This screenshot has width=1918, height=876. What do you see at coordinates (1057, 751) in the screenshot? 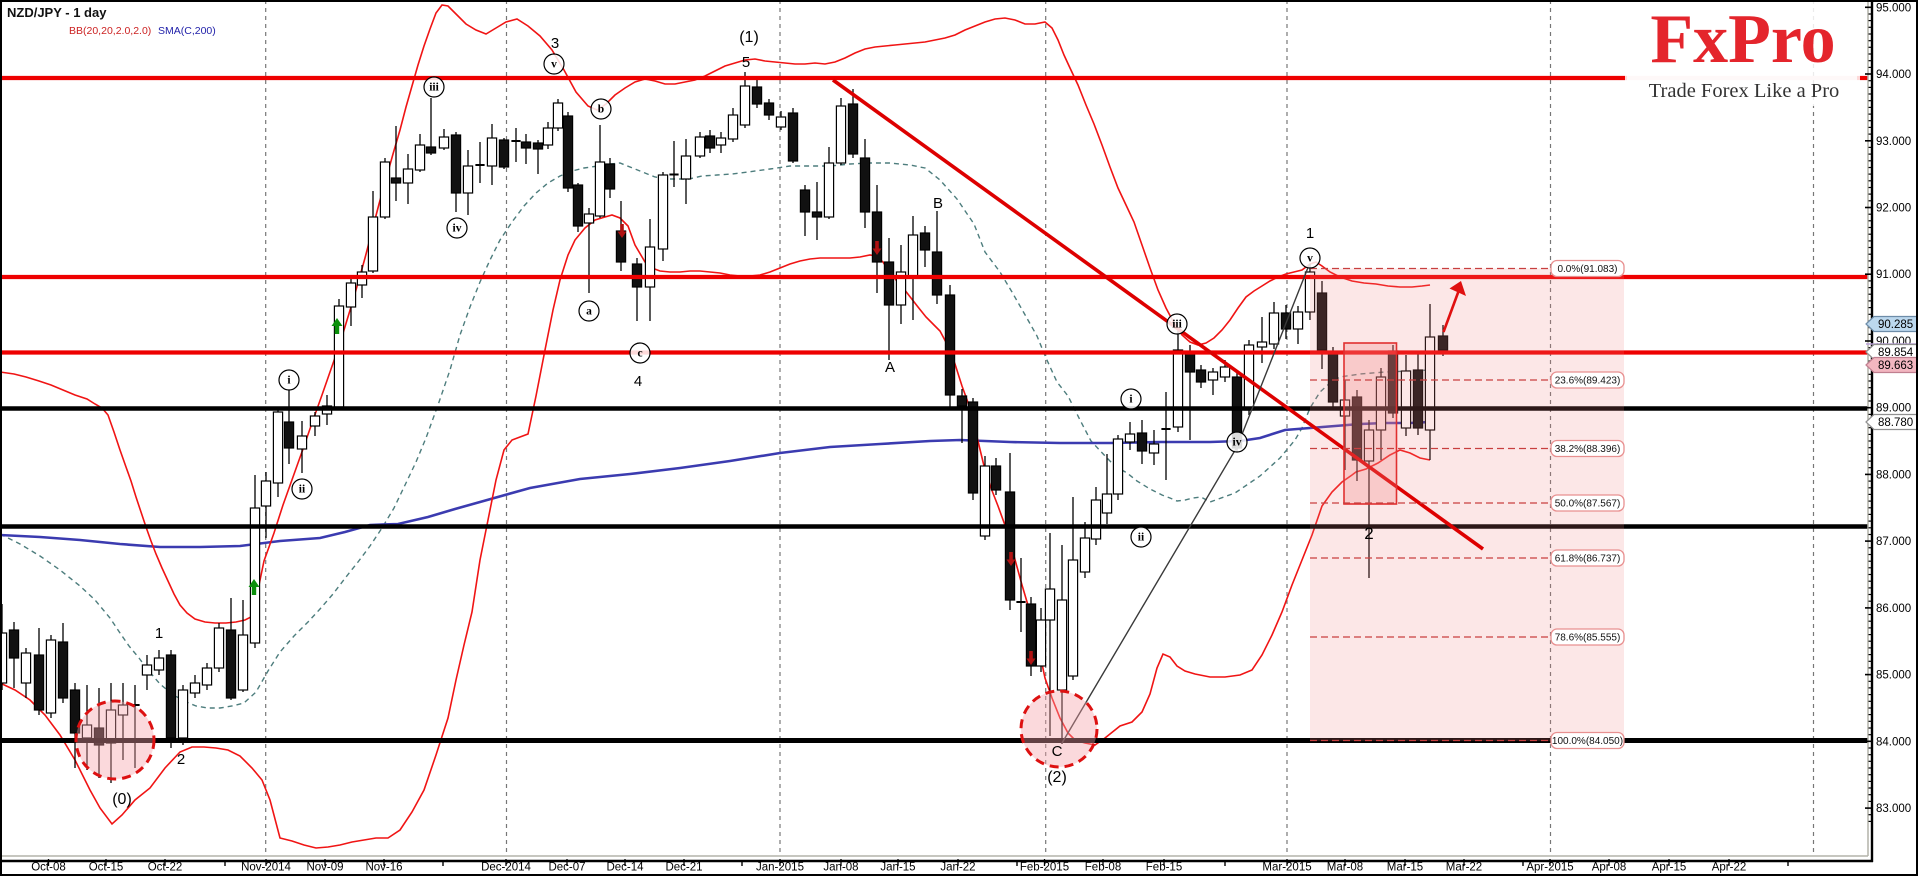
I see `svg-text: C` at bounding box center [1057, 751].